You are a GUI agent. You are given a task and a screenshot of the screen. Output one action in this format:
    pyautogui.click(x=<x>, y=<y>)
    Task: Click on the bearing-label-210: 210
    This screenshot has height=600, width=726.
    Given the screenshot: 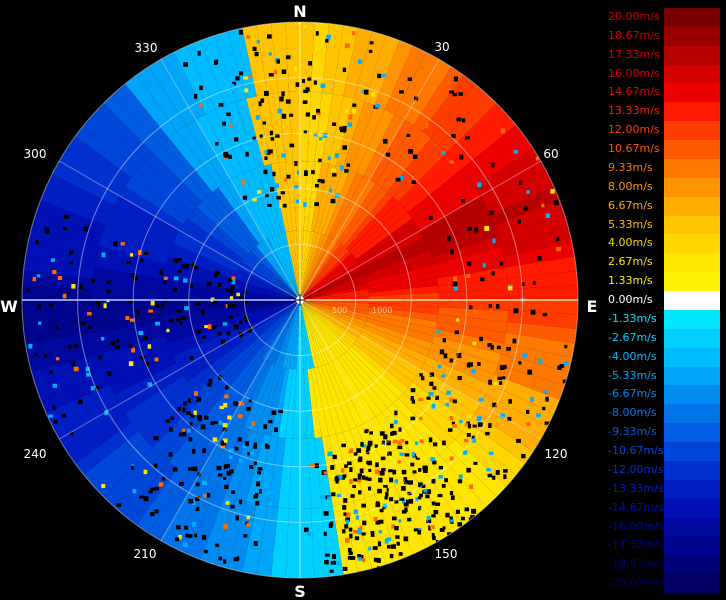 What is the action you would take?
    pyautogui.click(x=145, y=554)
    